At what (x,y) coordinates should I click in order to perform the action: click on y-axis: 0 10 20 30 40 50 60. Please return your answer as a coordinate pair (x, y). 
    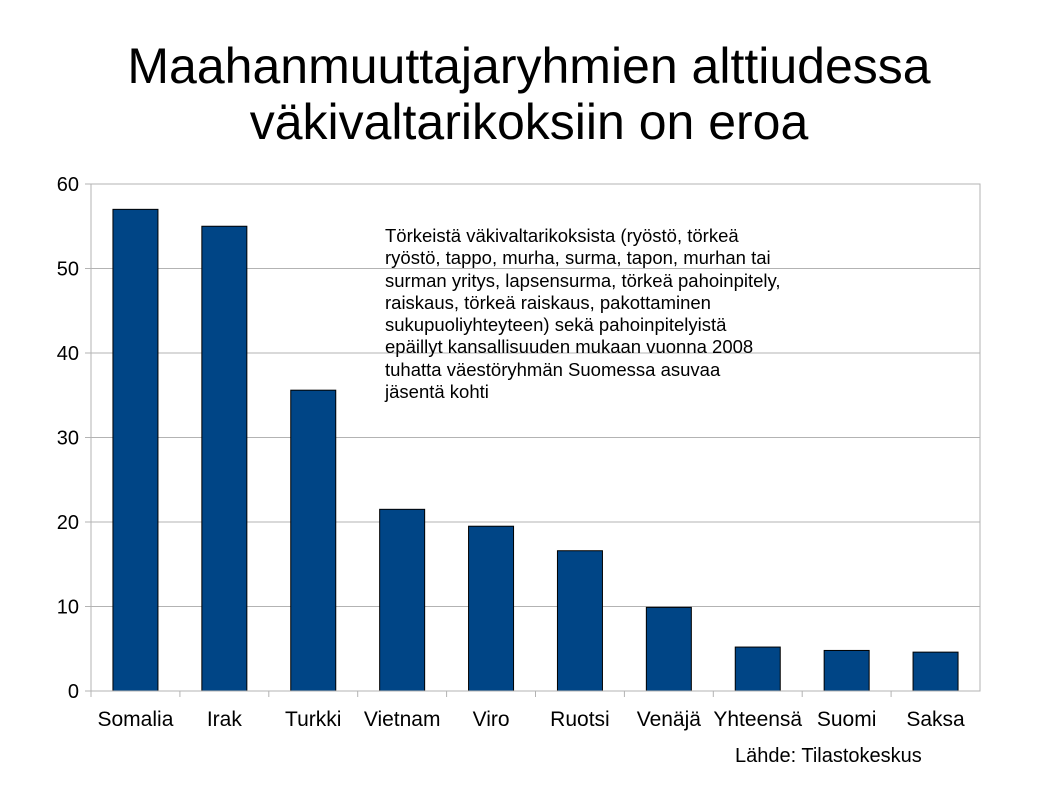
    Looking at the image, I should click on (74, 438).